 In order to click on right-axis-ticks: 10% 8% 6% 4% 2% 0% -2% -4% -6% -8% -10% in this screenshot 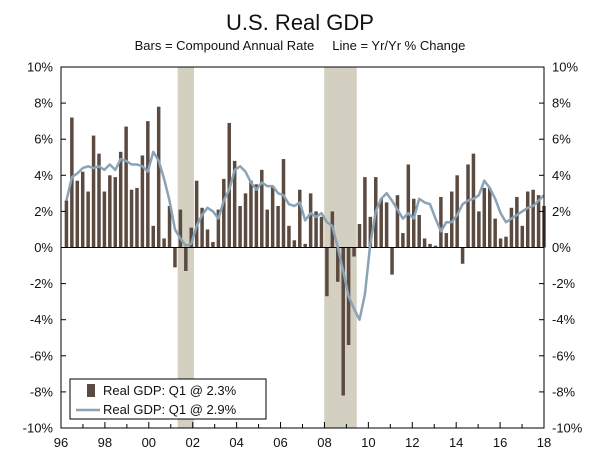, I will do `click(561, 248)`.